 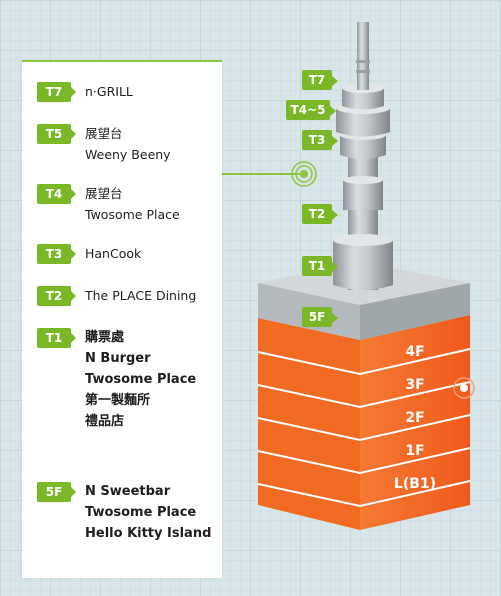 What do you see at coordinates (109, 91) in the screenshot?
I see `legend-text: n·GRILL` at bounding box center [109, 91].